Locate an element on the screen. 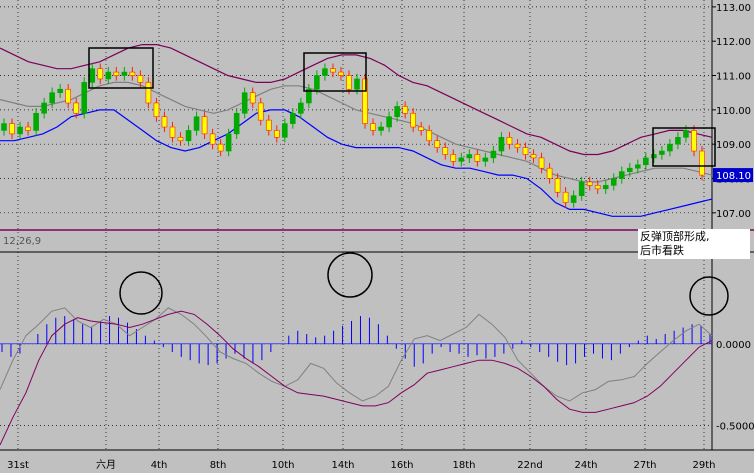 The image size is (754, 473). x-tick-label: 31st is located at coordinates (18, 465).